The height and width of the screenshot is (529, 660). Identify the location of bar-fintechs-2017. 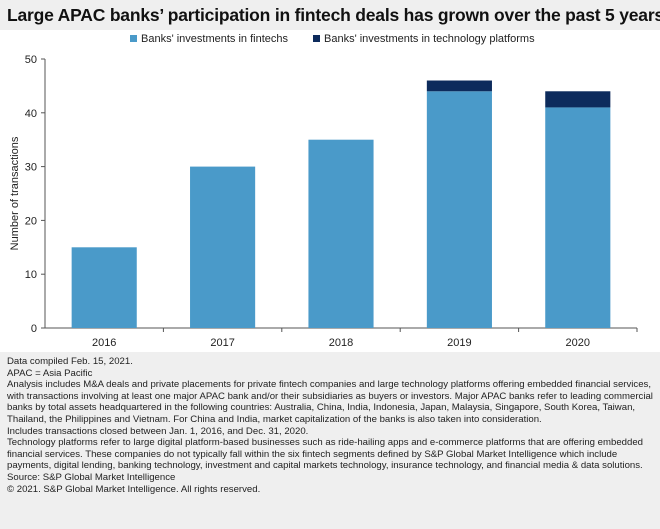
(223, 247).